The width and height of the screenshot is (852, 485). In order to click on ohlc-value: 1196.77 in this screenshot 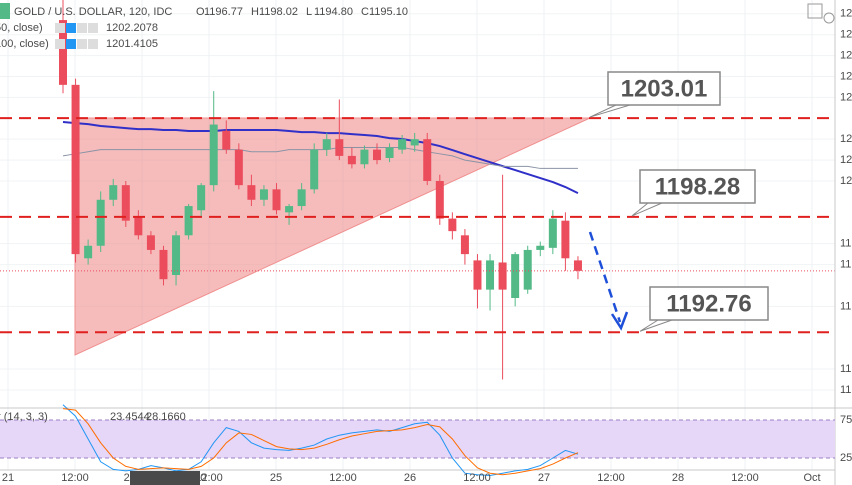, I will do `click(223, 12)`.